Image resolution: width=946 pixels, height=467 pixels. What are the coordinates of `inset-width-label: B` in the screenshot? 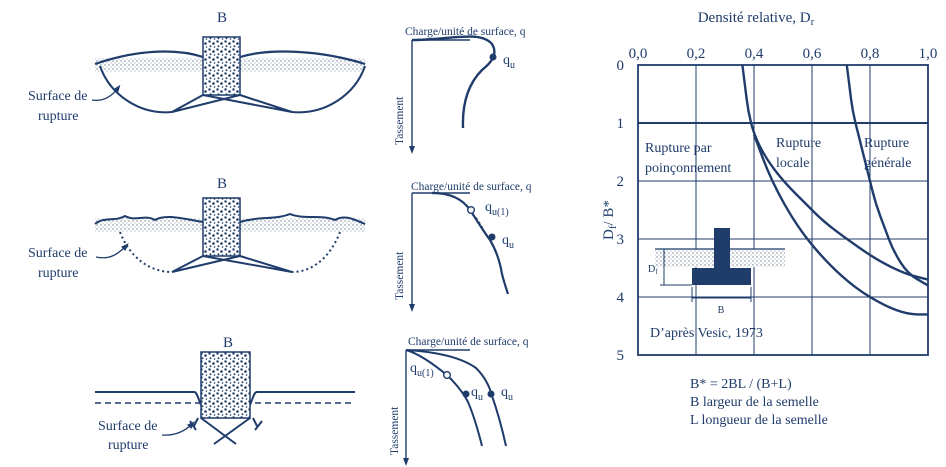 It's located at (721, 310).